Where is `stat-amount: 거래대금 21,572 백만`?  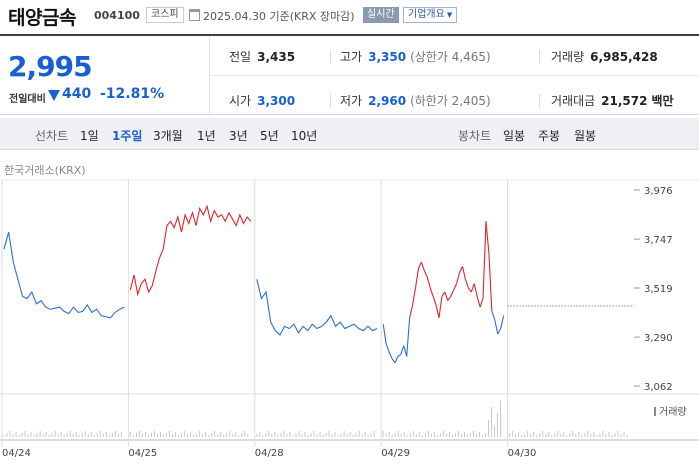
stat-amount: 거래대금 21,572 백만 is located at coordinates (612, 100).